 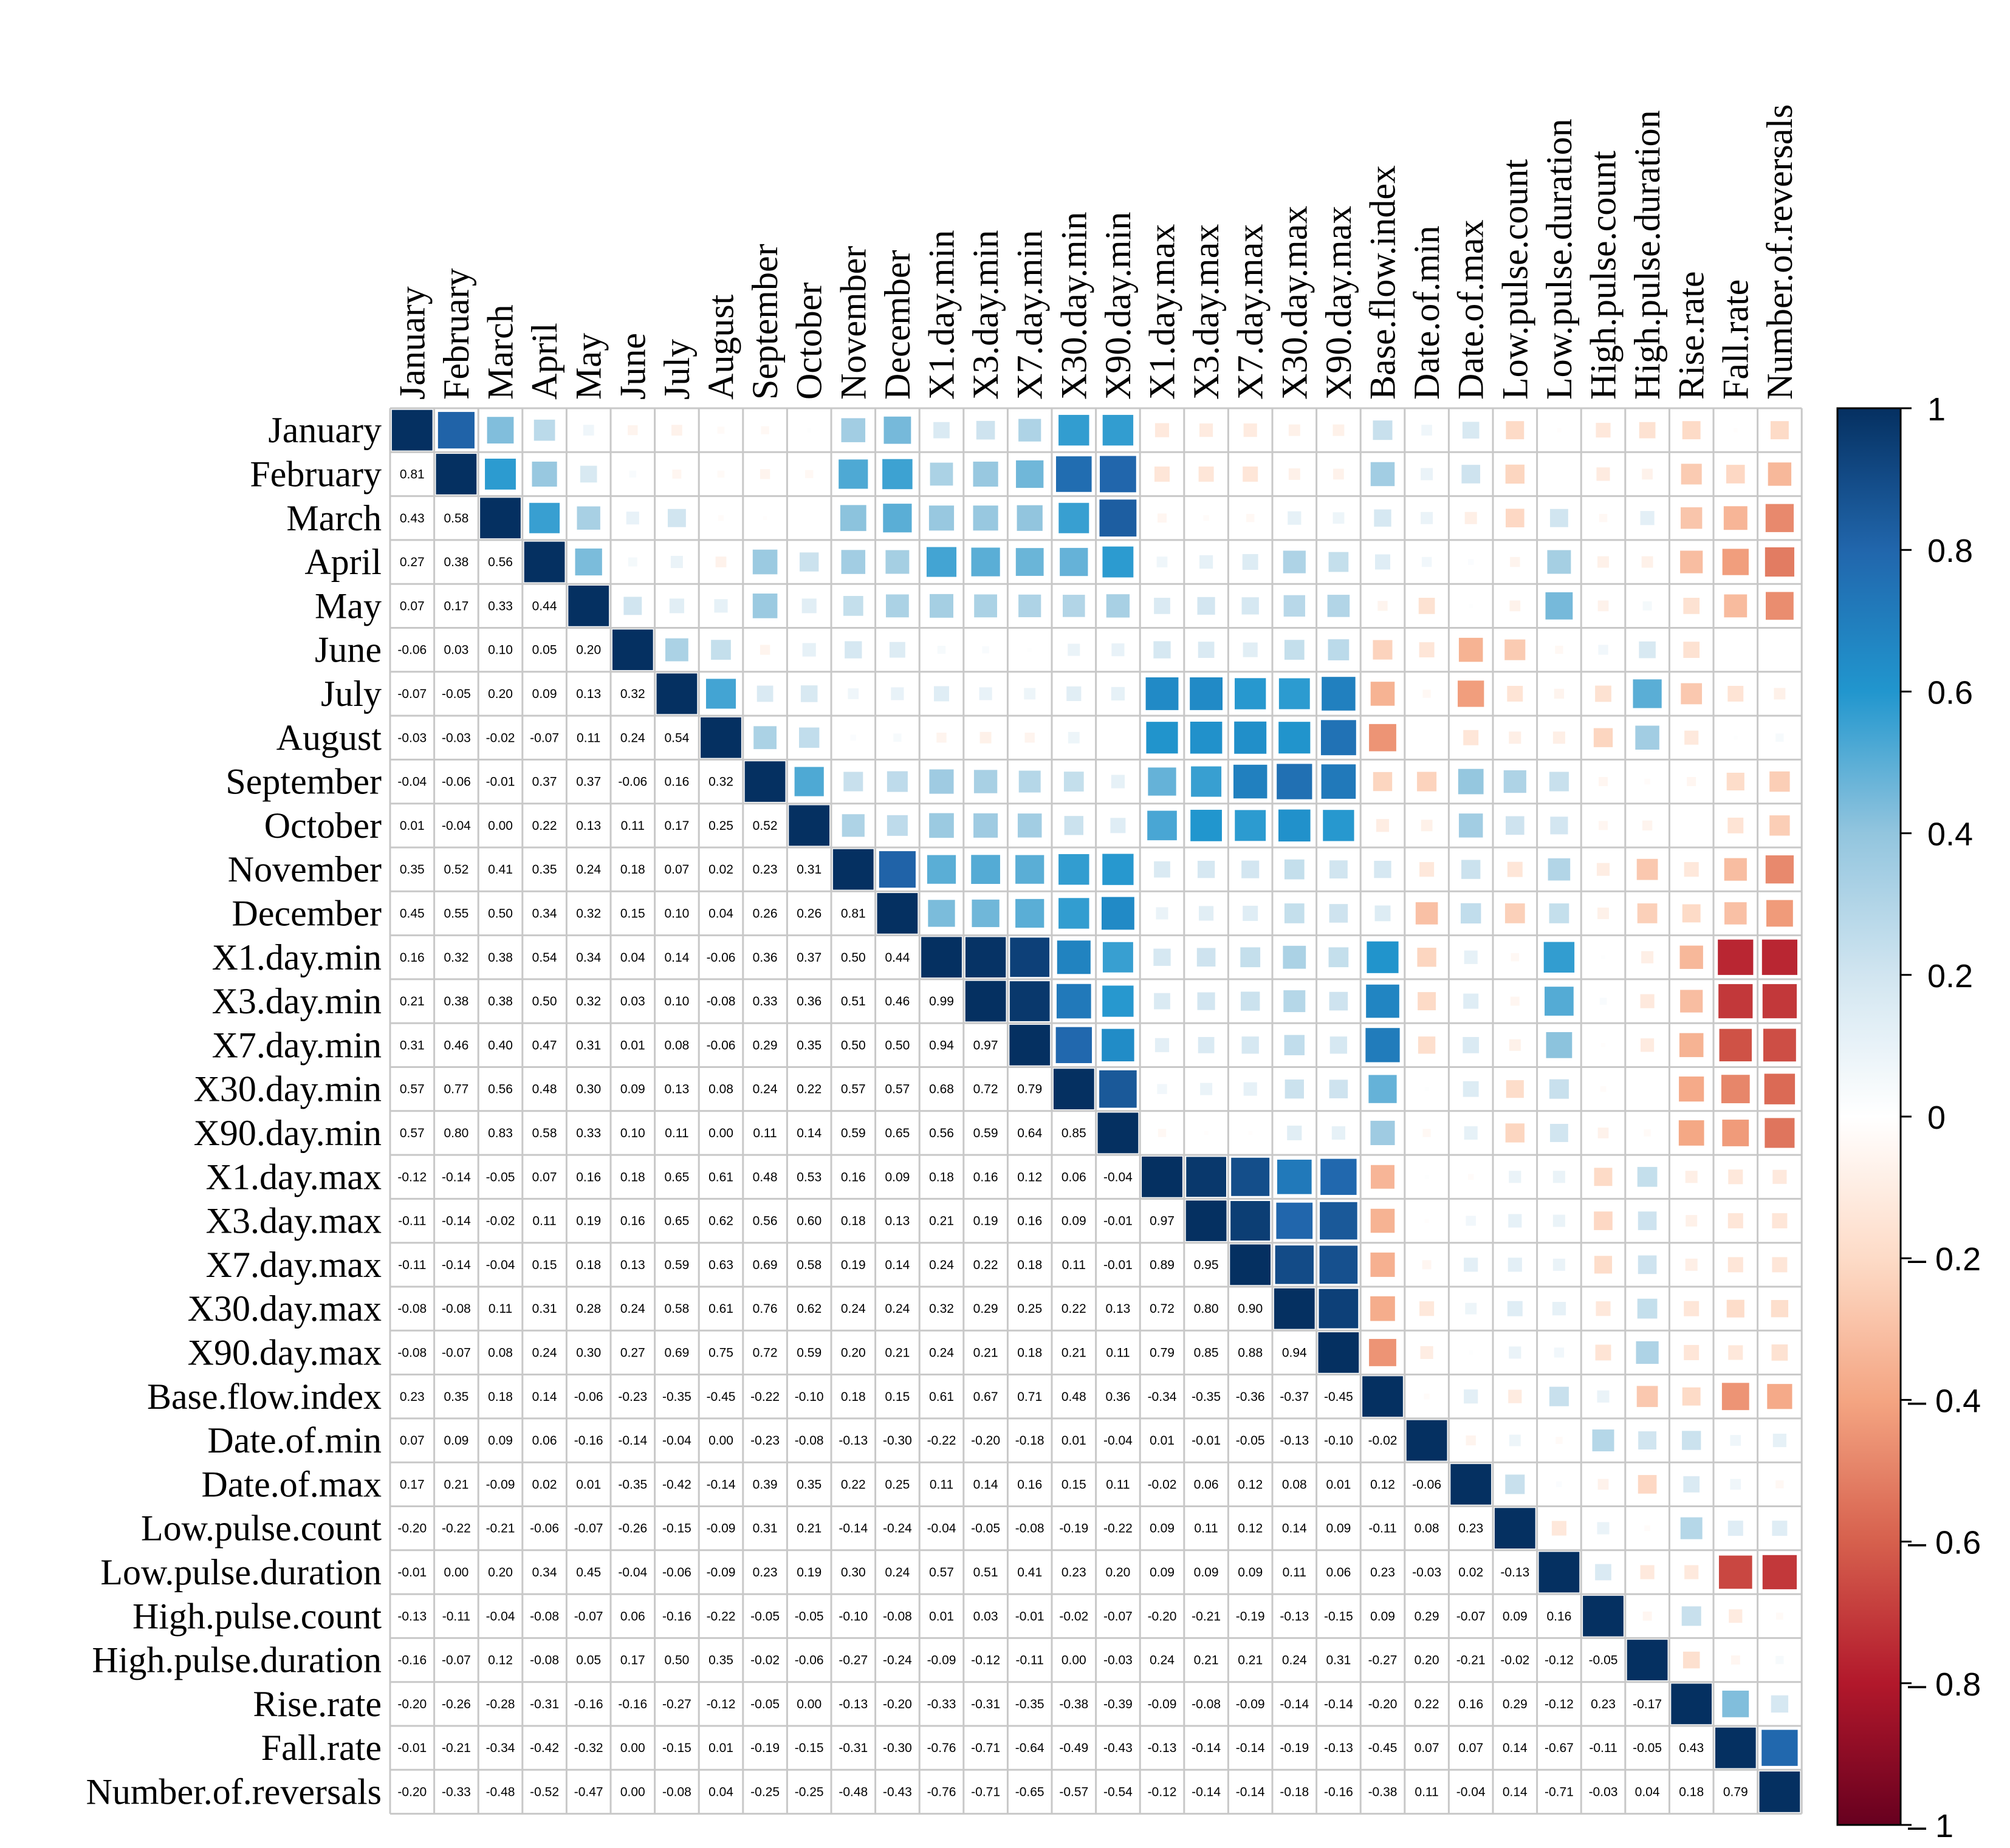 What do you see at coordinates (1030, 1045) in the screenshot?
I see `corr-square-x7-day-min-x7-day-min` at bounding box center [1030, 1045].